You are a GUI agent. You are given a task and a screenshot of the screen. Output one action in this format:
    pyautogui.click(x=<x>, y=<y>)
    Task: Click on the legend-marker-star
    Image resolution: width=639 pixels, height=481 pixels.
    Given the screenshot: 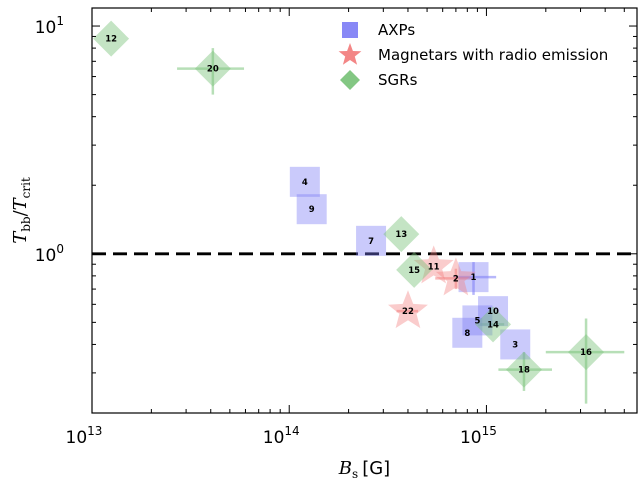 What is the action you would take?
    pyautogui.click(x=350, y=54)
    